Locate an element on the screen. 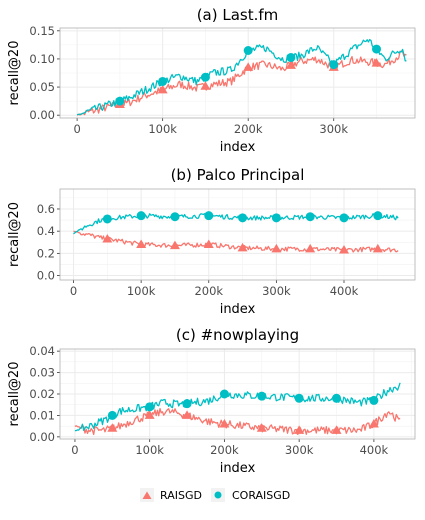 The image size is (425, 520). chart-title: (c) #nowplaying is located at coordinates (237, 335).